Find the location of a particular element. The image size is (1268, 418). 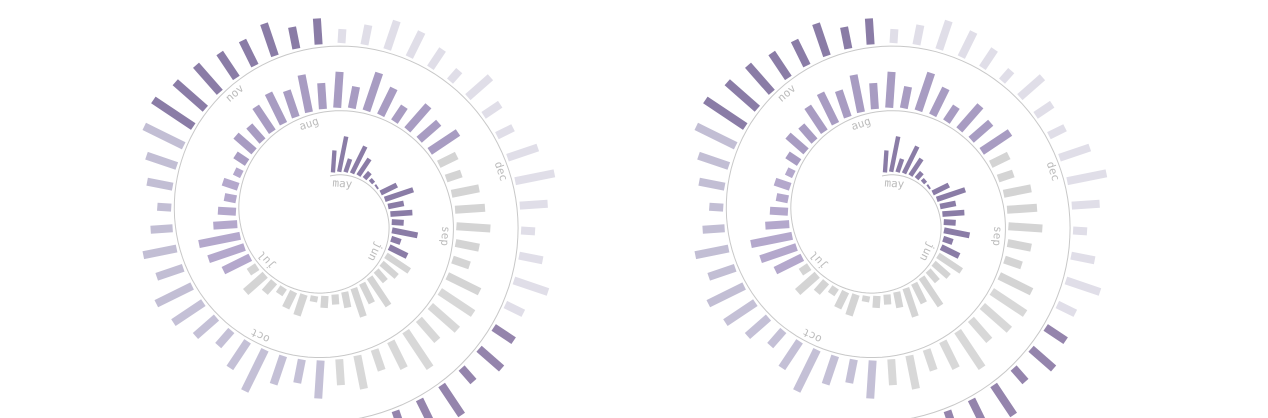

month-label: sep is located at coordinates (445, 236).